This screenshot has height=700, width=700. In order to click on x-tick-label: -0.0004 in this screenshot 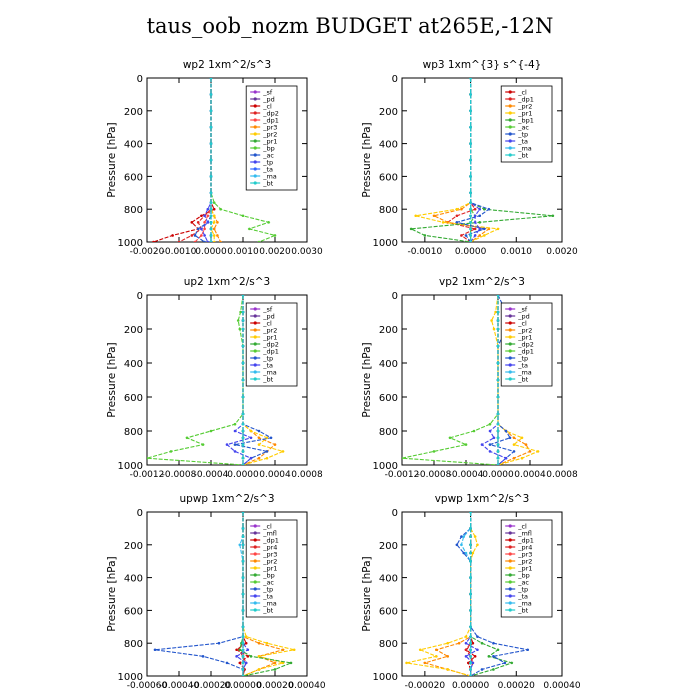, I will do `click(466, 475)`.